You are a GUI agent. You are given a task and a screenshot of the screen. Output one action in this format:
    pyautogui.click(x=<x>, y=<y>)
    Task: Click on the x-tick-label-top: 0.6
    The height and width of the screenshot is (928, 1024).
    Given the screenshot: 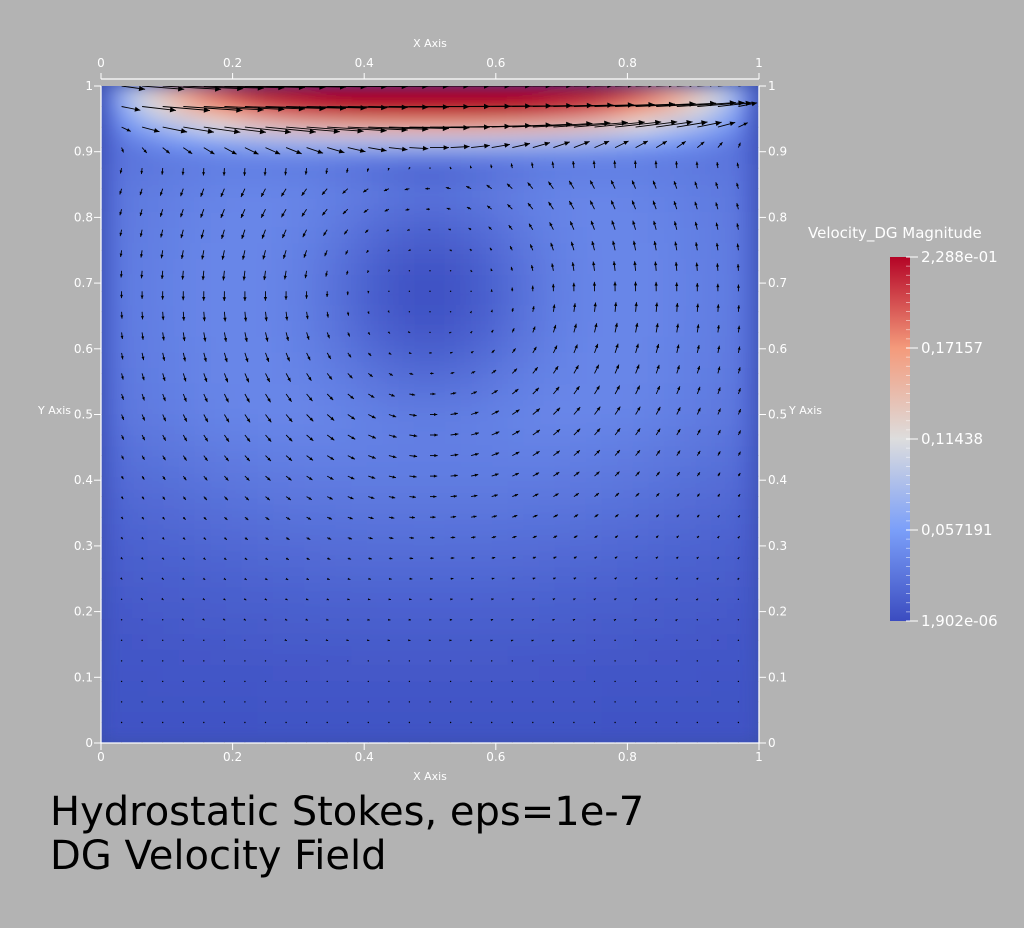 What is the action you would take?
    pyautogui.click(x=495, y=63)
    